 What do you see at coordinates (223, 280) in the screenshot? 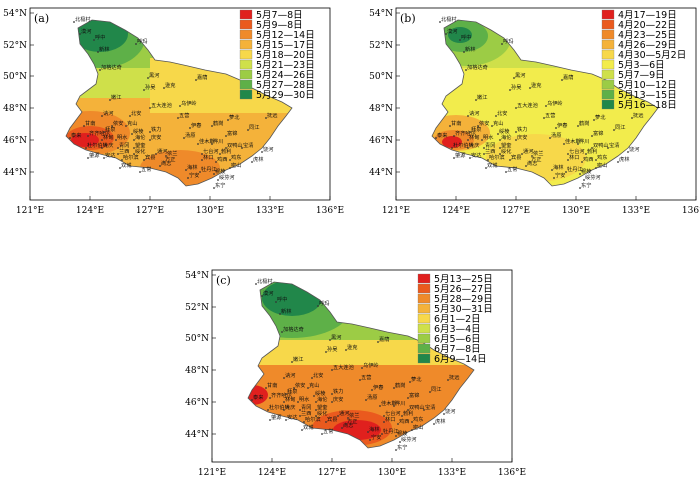
I see `panel-label-c: (c)` at bounding box center [223, 280].